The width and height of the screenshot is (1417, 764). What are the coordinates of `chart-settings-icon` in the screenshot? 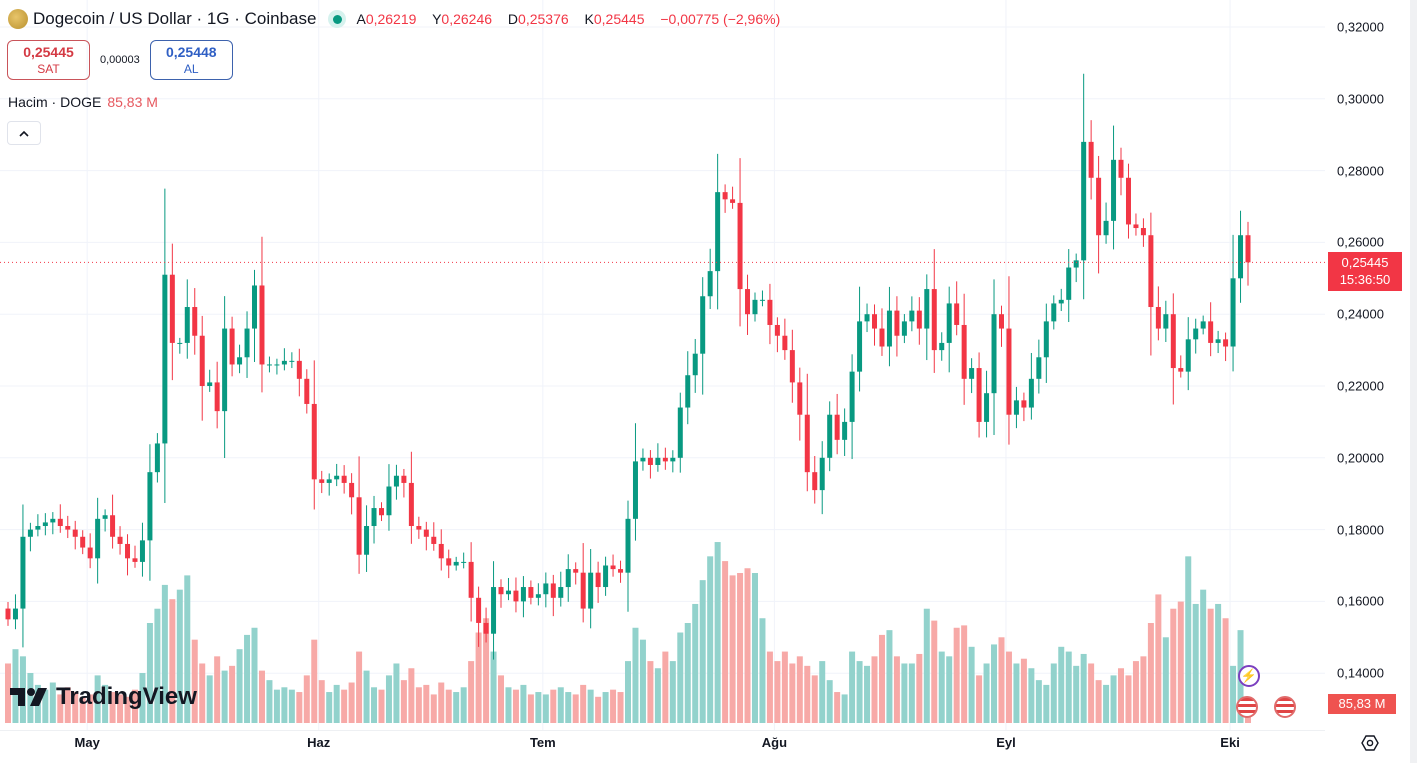 It's located at (1370, 743).